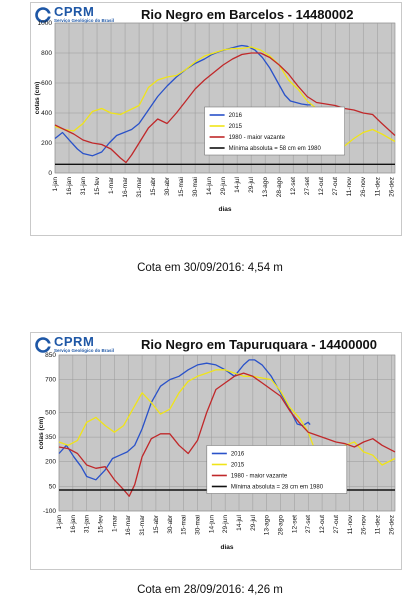 The width and height of the screenshot is (420, 600). What do you see at coordinates (46, 53) in the screenshot?
I see `y-tick-label: 800` at bounding box center [46, 53].